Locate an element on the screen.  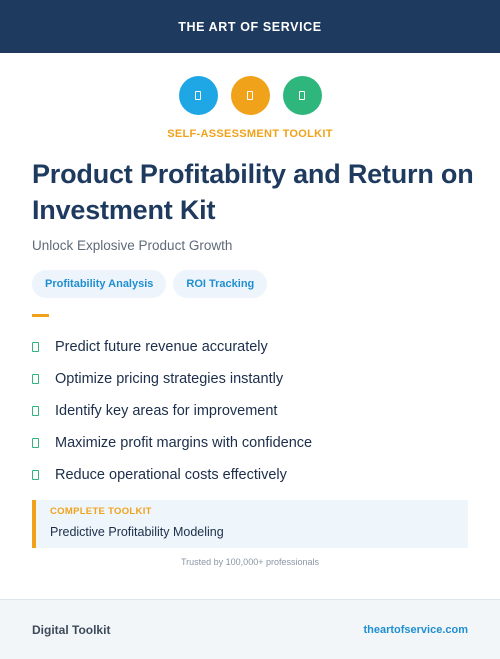
callout-value: Predictive Profitability Modeling is located at coordinates (137, 532).